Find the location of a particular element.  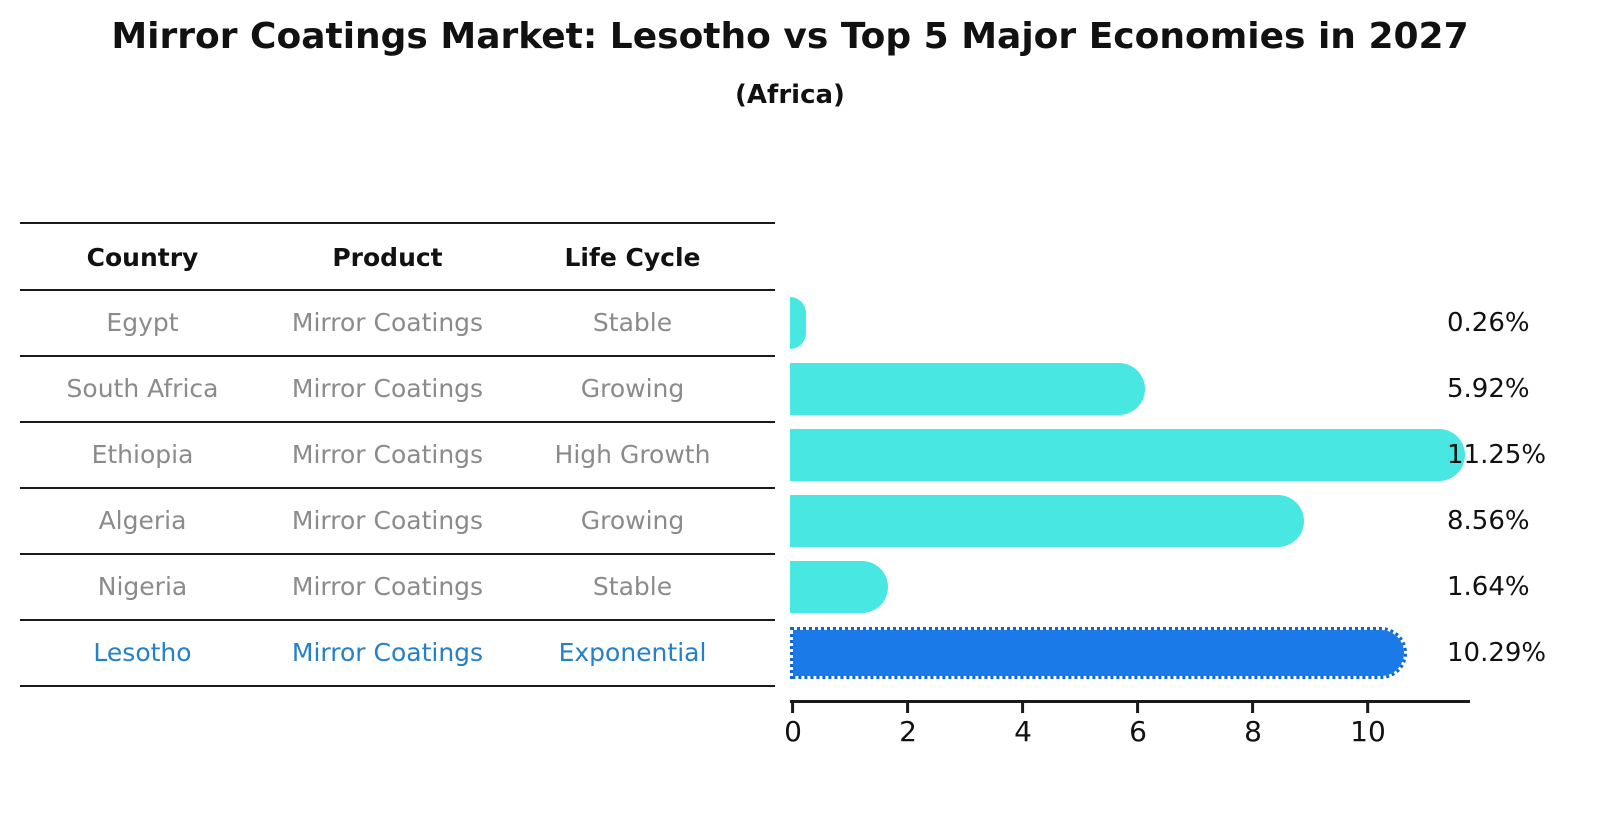

column-header-country: Country is located at coordinates (142, 257).